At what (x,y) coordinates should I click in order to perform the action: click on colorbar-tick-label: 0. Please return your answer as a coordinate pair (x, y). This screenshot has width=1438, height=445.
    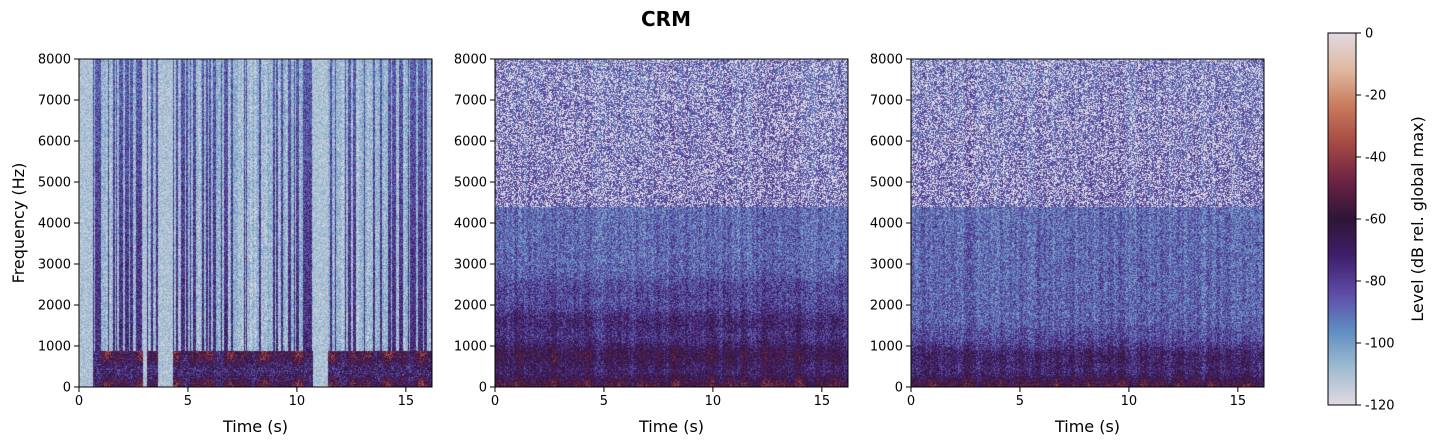
    Looking at the image, I should click on (1369, 34).